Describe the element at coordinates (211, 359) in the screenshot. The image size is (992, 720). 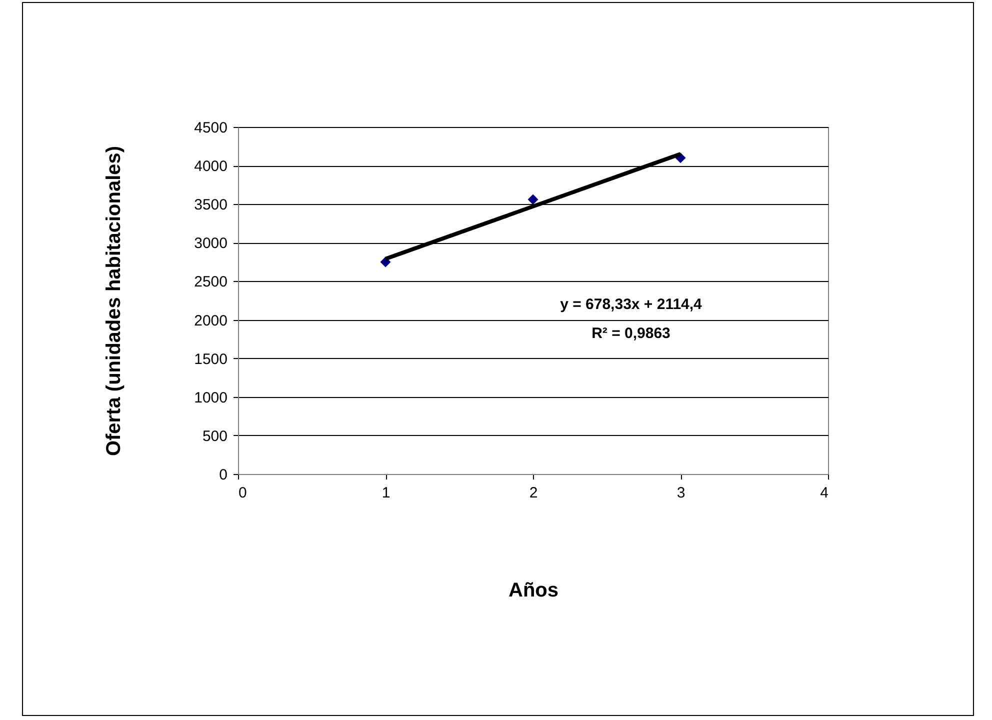
I see `y-tick-label: 1500` at that location.